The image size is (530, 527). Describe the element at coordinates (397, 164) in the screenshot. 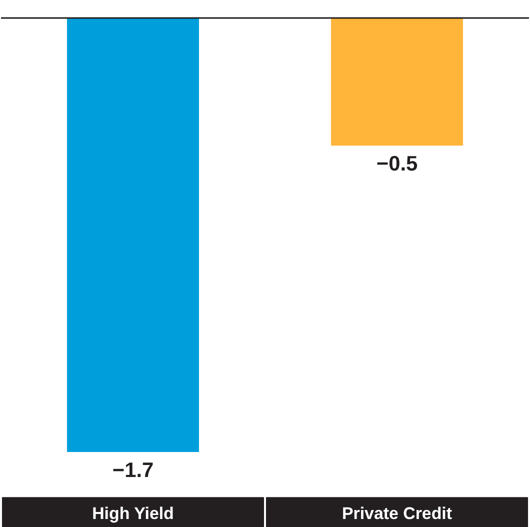

I see `data-label: −0.5` at that location.